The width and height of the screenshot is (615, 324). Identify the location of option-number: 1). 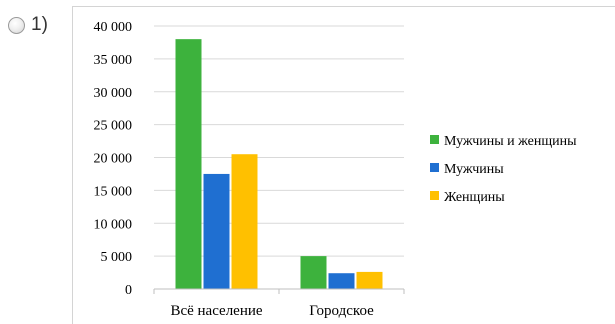
(39, 24).